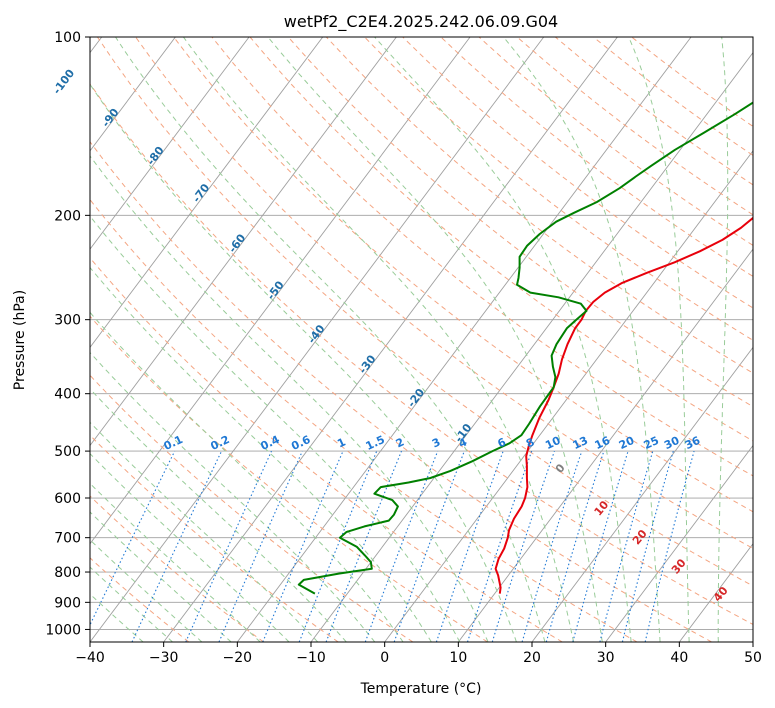 This screenshot has height=708, width=775. I want to click on mixing-ratio-label: 16, so click(603, 443).